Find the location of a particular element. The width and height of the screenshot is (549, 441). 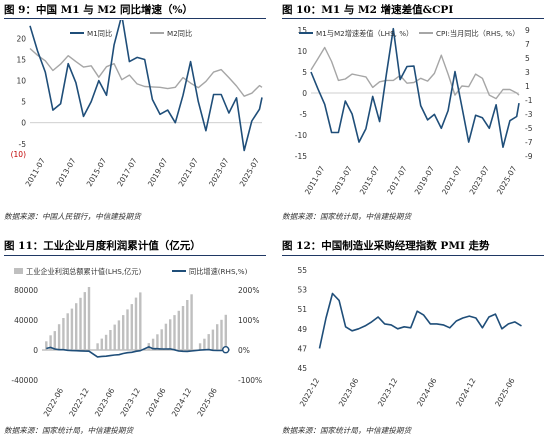

chart9-y-tick-0: 20 is located at coordinates (21, 38).